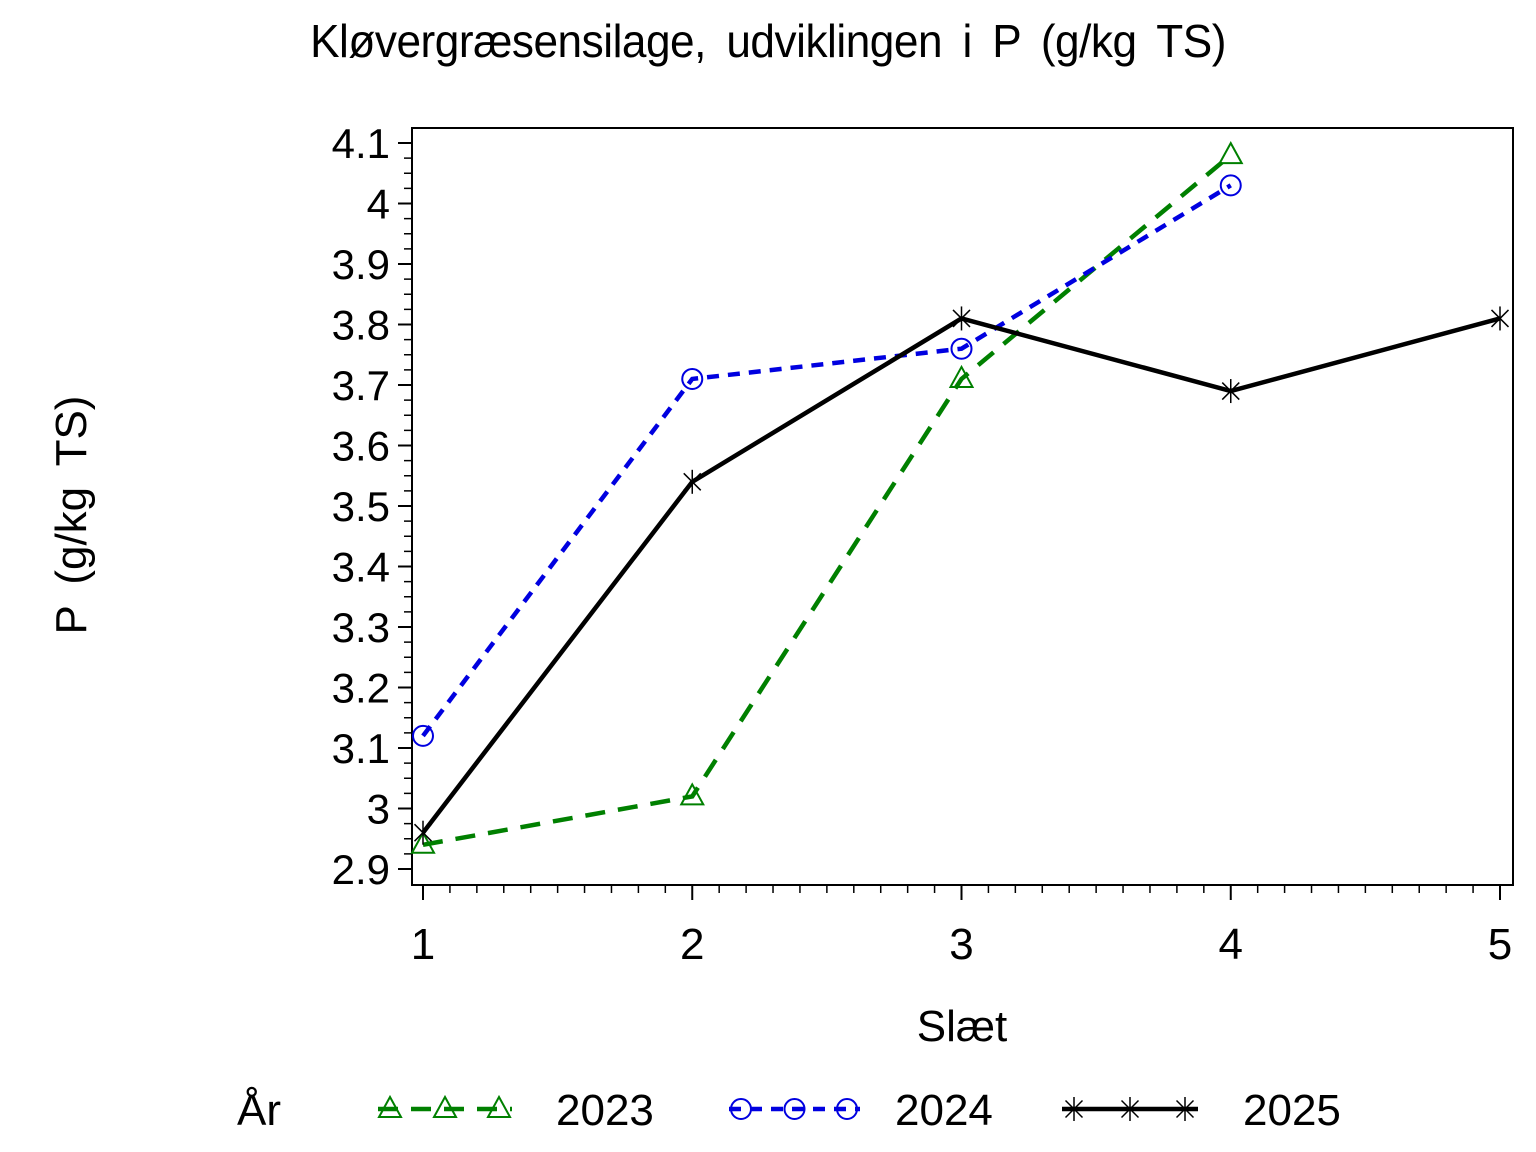 The height and width of the screenshot is (1152, 1536). Describe the element at coordinates (361, 567) in the screenshot. I see `y-axis-tick-label: 3.4` at that location.